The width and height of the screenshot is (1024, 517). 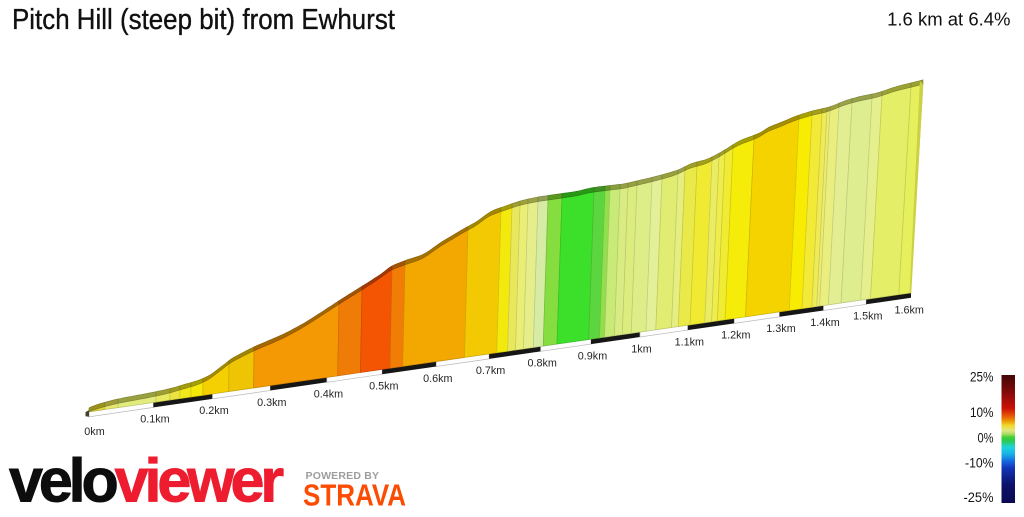 What do you see at coordinates (592, 356) in the screenshot?
I see `svg-text: 0.9km` at bounding box center [592, 356].